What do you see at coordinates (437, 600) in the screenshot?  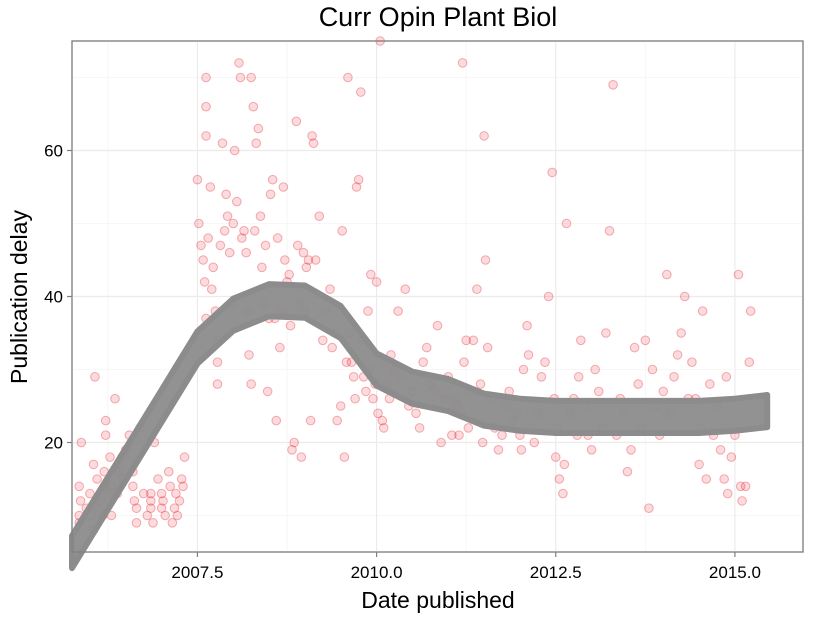 I see `x-axis-title: Date published` at bounding box center [437, 600].